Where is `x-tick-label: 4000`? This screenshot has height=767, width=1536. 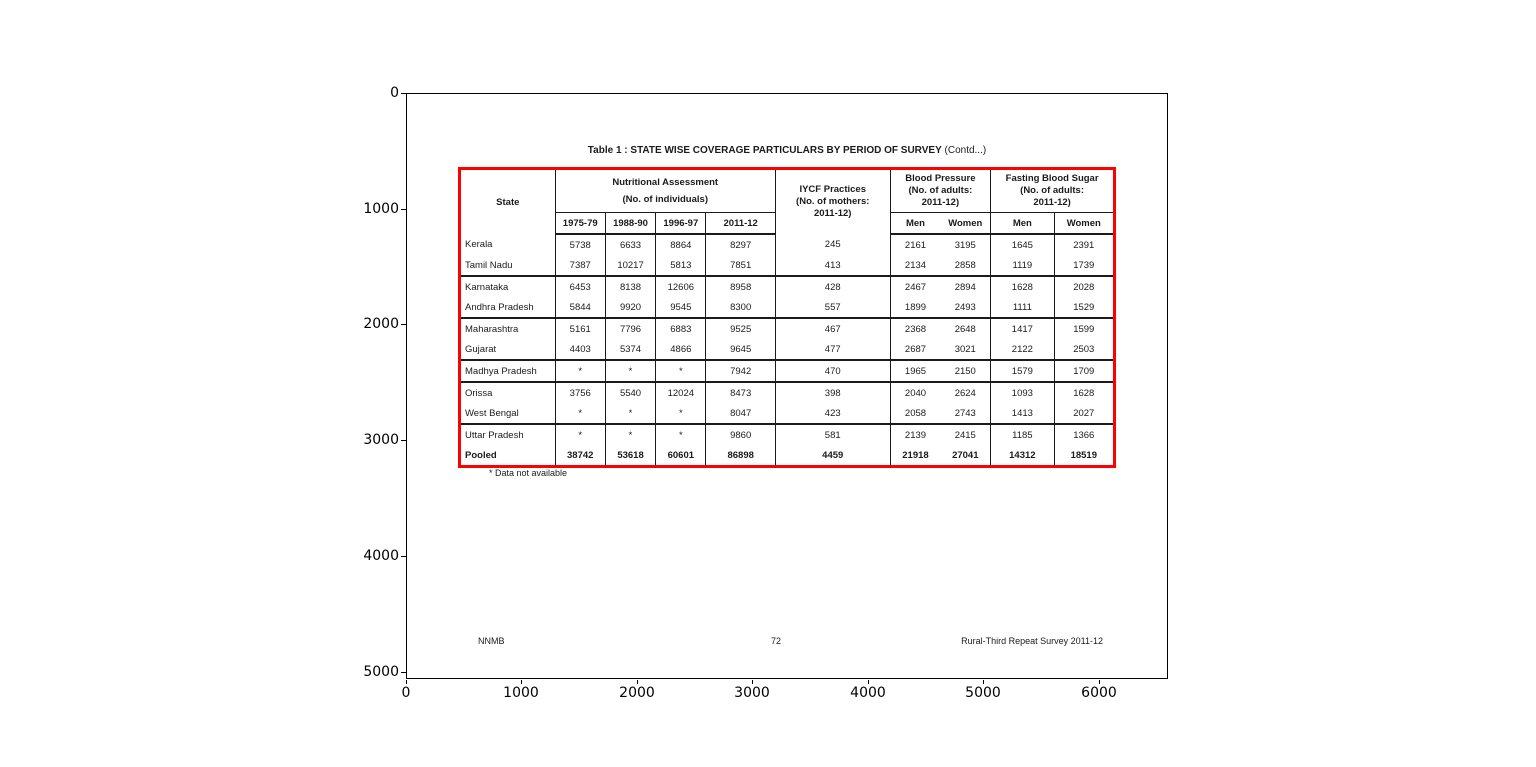
x-tick-label: 4000 is located at coordinates (868, 693).